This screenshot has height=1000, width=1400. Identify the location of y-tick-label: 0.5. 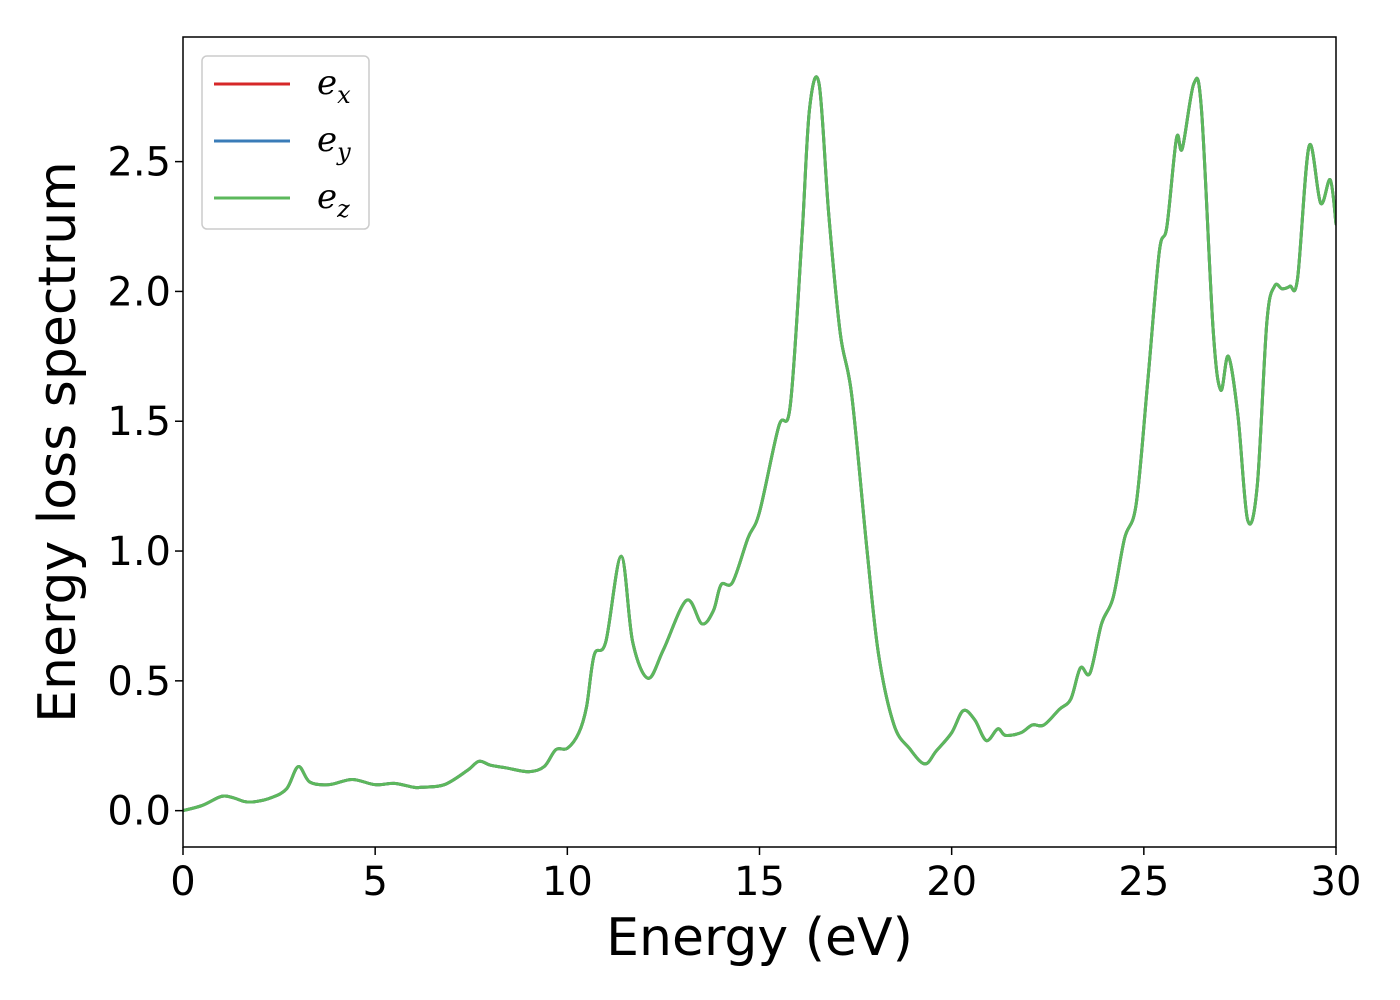
(139, 682).